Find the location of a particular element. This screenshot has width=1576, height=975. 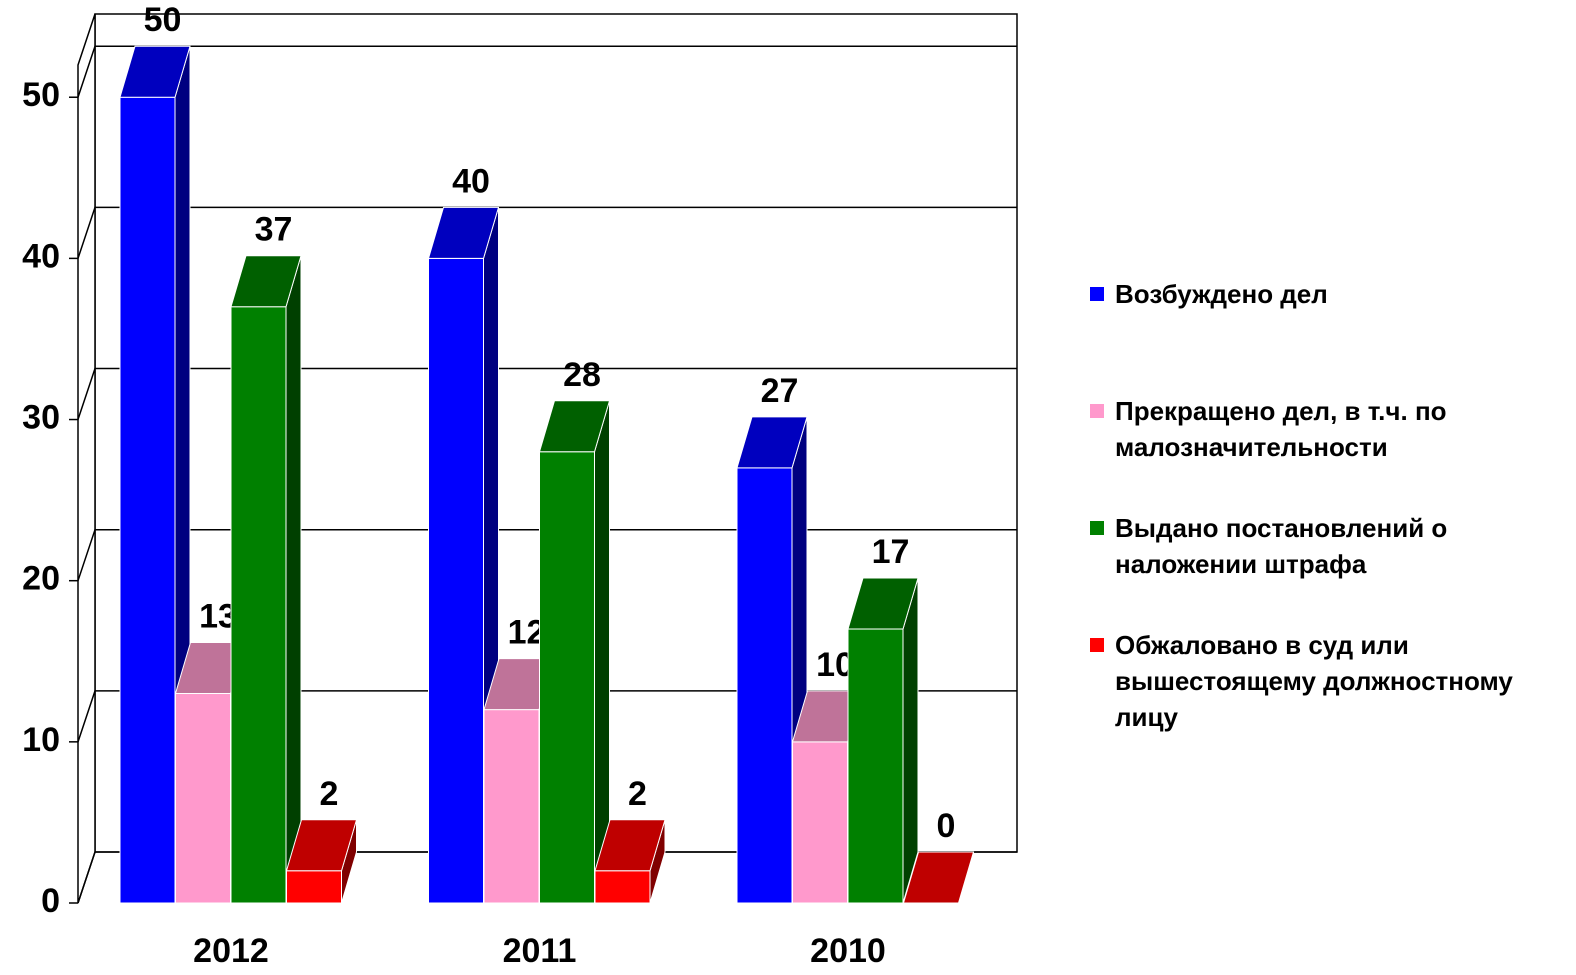

data-label: 37 is located at coordinates (274, 230).